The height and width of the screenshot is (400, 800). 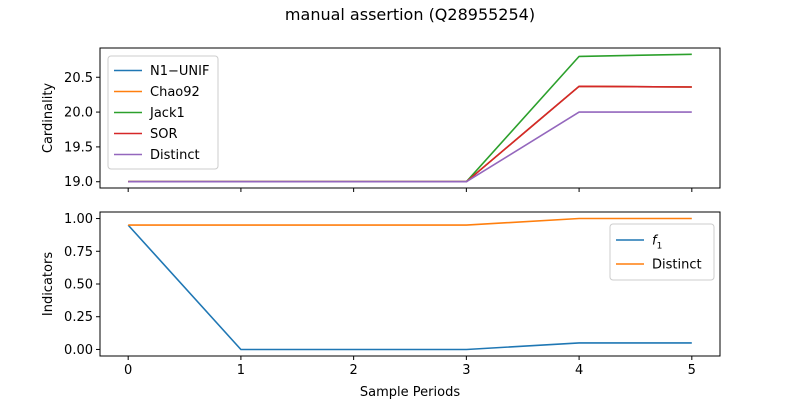 What do you see at coordinates (128, 370) in the screenshot?
I see `x-tick-label: 0` at bounding box center [128, 370].